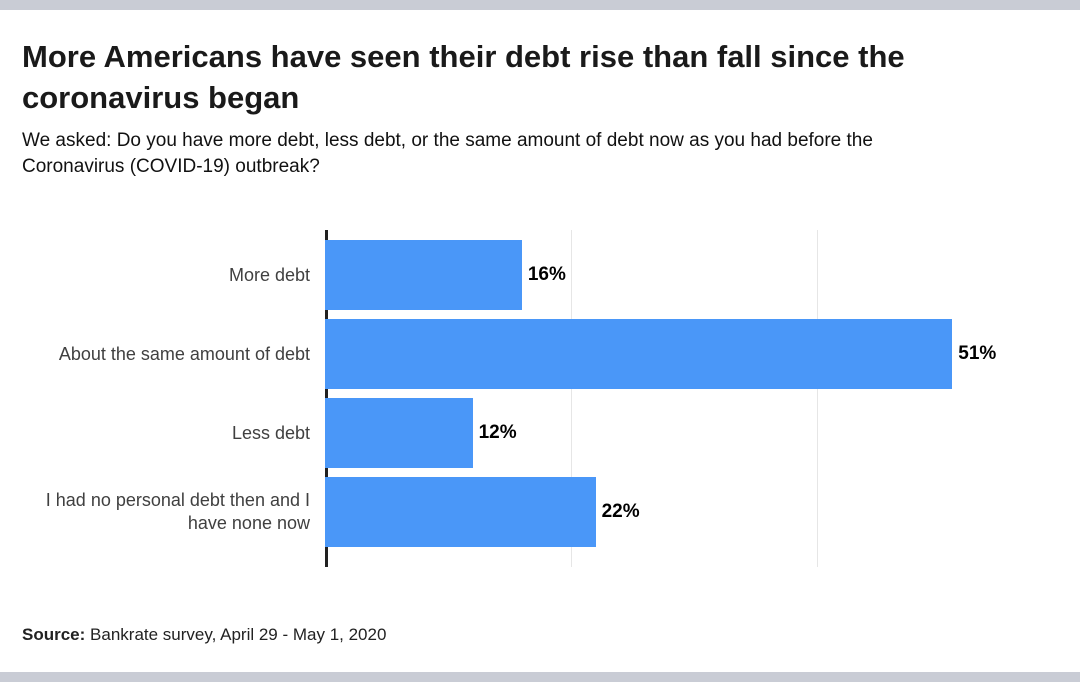 This screenshot has height=682, width=1080. I want to click on row-bar-area: 51%, so click(694, 354).